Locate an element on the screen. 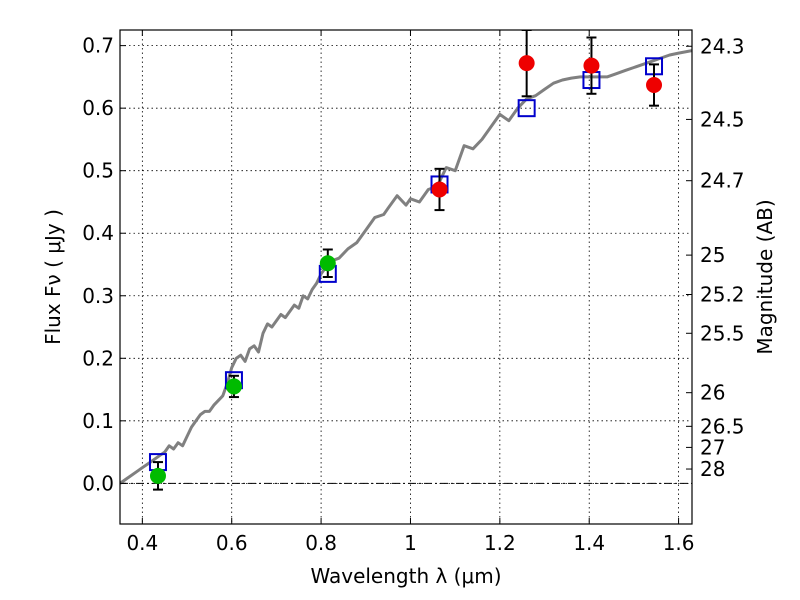 This screenshot has width=800, height=600. x-tick-label: 0.8 is located at coordinates (321, 543).